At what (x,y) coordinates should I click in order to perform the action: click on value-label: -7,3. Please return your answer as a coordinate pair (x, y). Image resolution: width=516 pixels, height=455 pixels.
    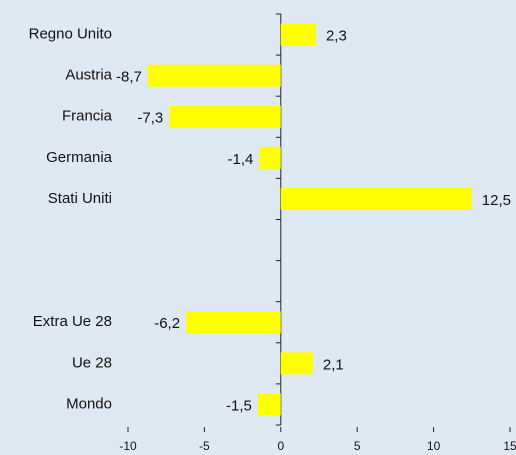
    Looking at the image, I should click on (150, 118).